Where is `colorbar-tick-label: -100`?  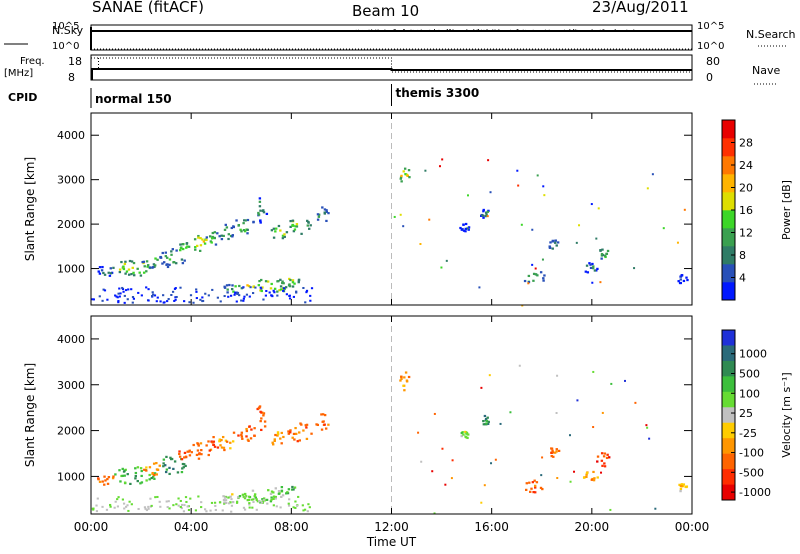 colorbar-tick-label: -100 is located at coordinates (751, 453).